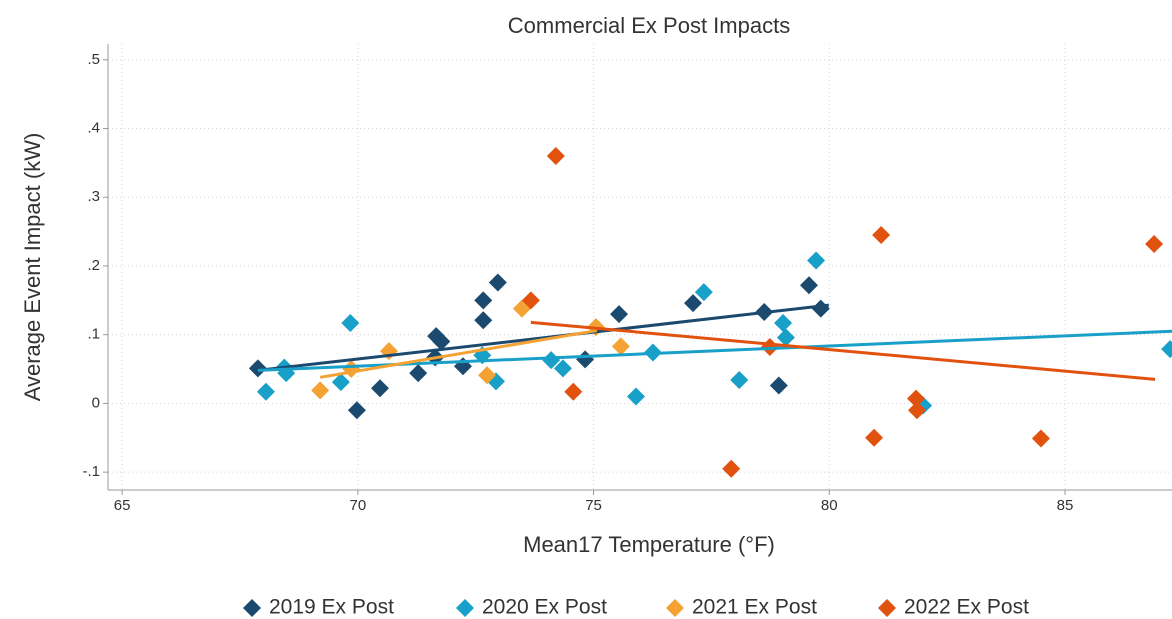 The image size is (1172, 619). Describe the element at coordinates (649, 544) in the screenshot. I see `x-axis-label: Mean17 Temperature (°F)` at that location.